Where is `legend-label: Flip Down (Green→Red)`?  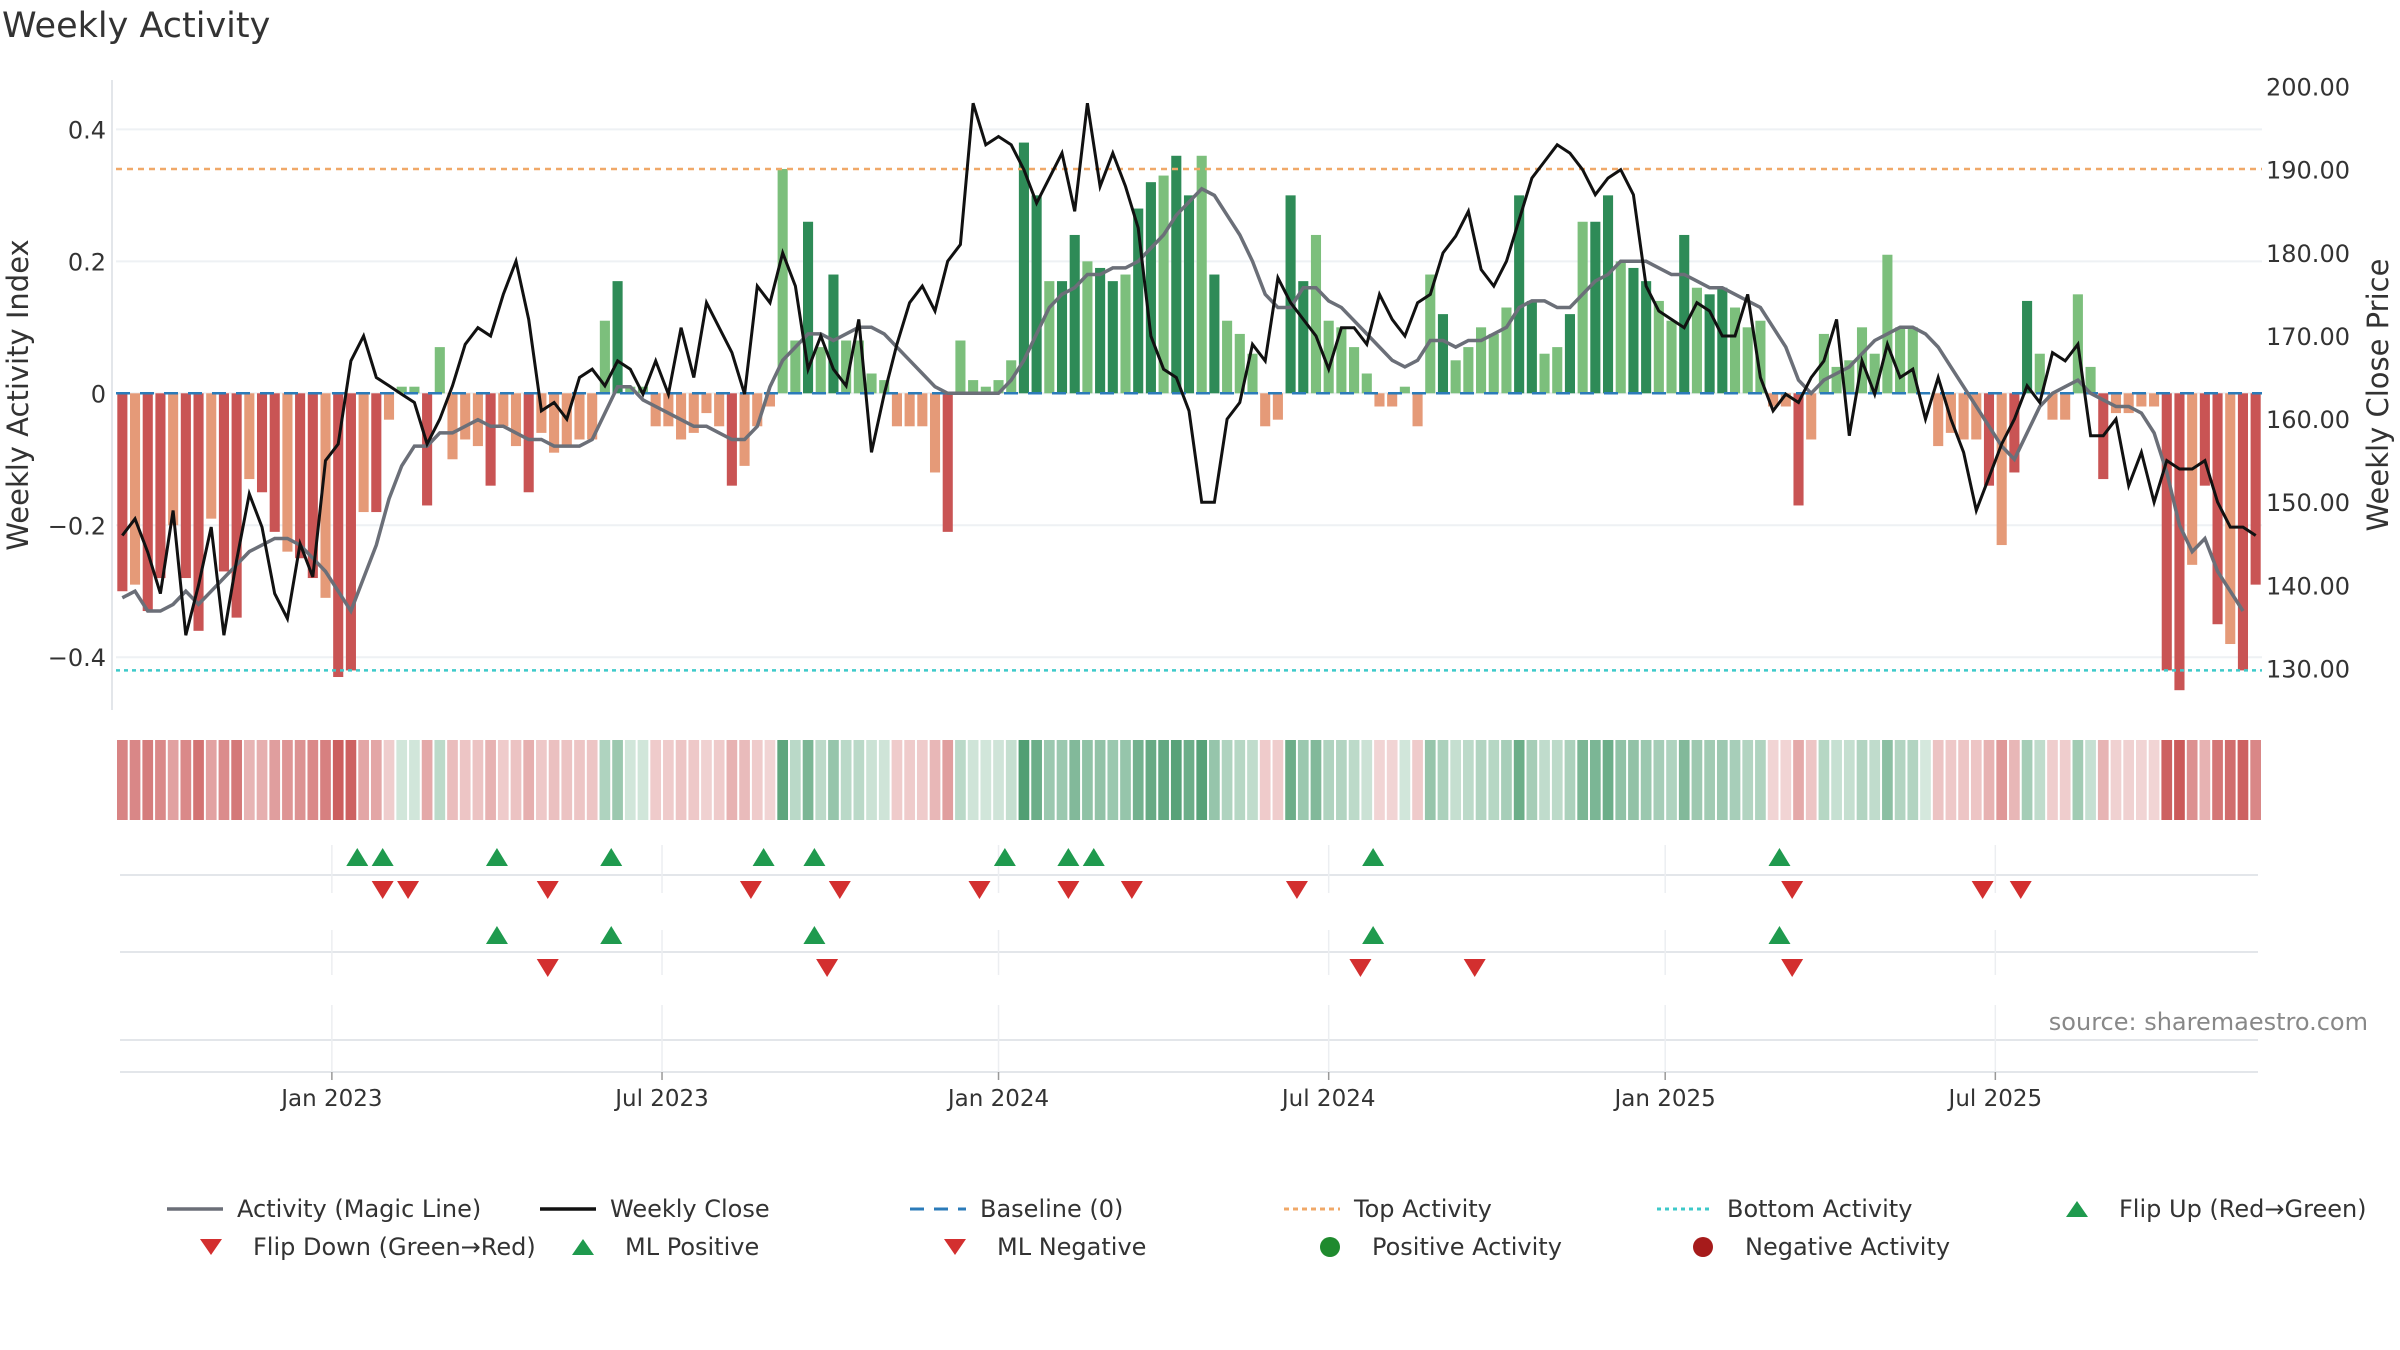 legend-label: Flip Down (Green→Red) is located at coordinates (394, 1247).